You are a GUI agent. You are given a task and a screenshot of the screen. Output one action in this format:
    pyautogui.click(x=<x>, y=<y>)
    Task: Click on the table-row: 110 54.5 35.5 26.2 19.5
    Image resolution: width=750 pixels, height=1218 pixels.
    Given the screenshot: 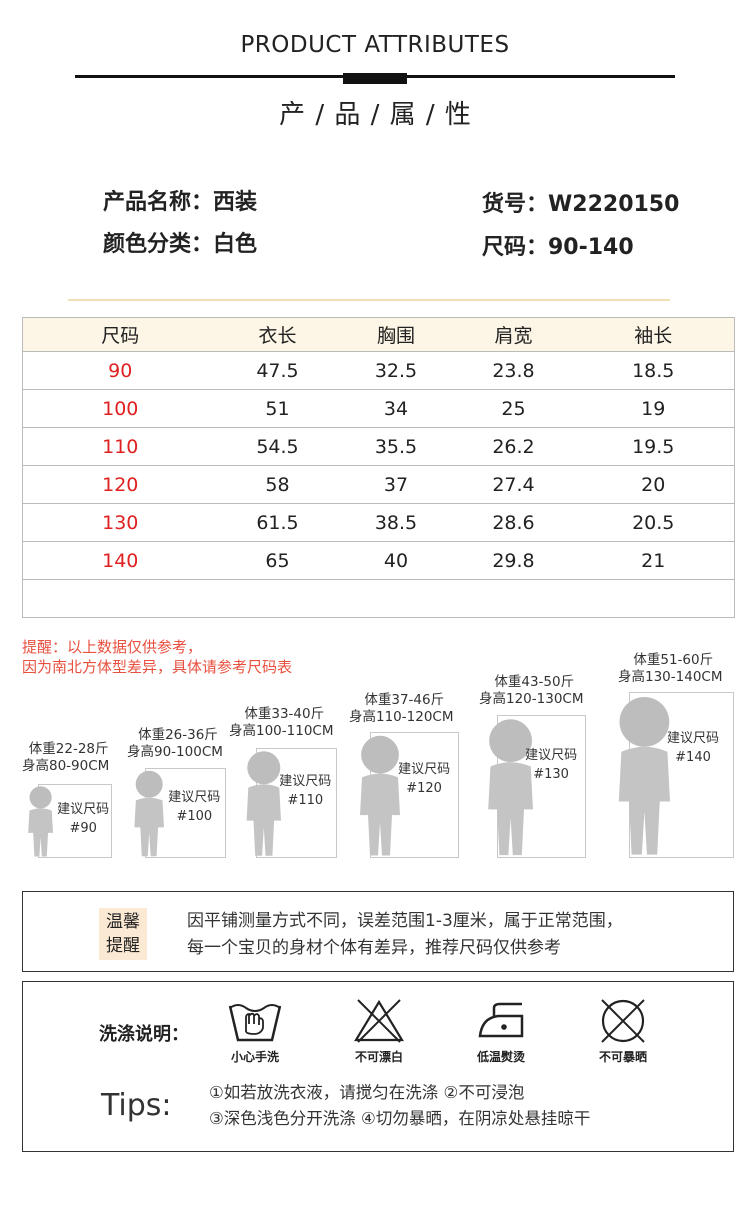 What is the action you would take?
    pyautogui.click(x=378, y=446)
    